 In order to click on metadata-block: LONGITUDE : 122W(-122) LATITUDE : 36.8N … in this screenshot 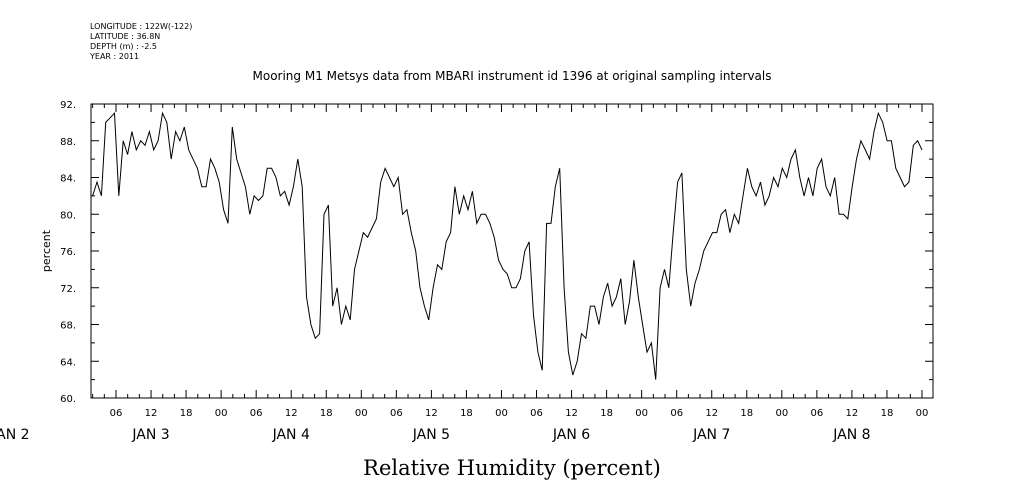, I will do `click(141, 42)`.